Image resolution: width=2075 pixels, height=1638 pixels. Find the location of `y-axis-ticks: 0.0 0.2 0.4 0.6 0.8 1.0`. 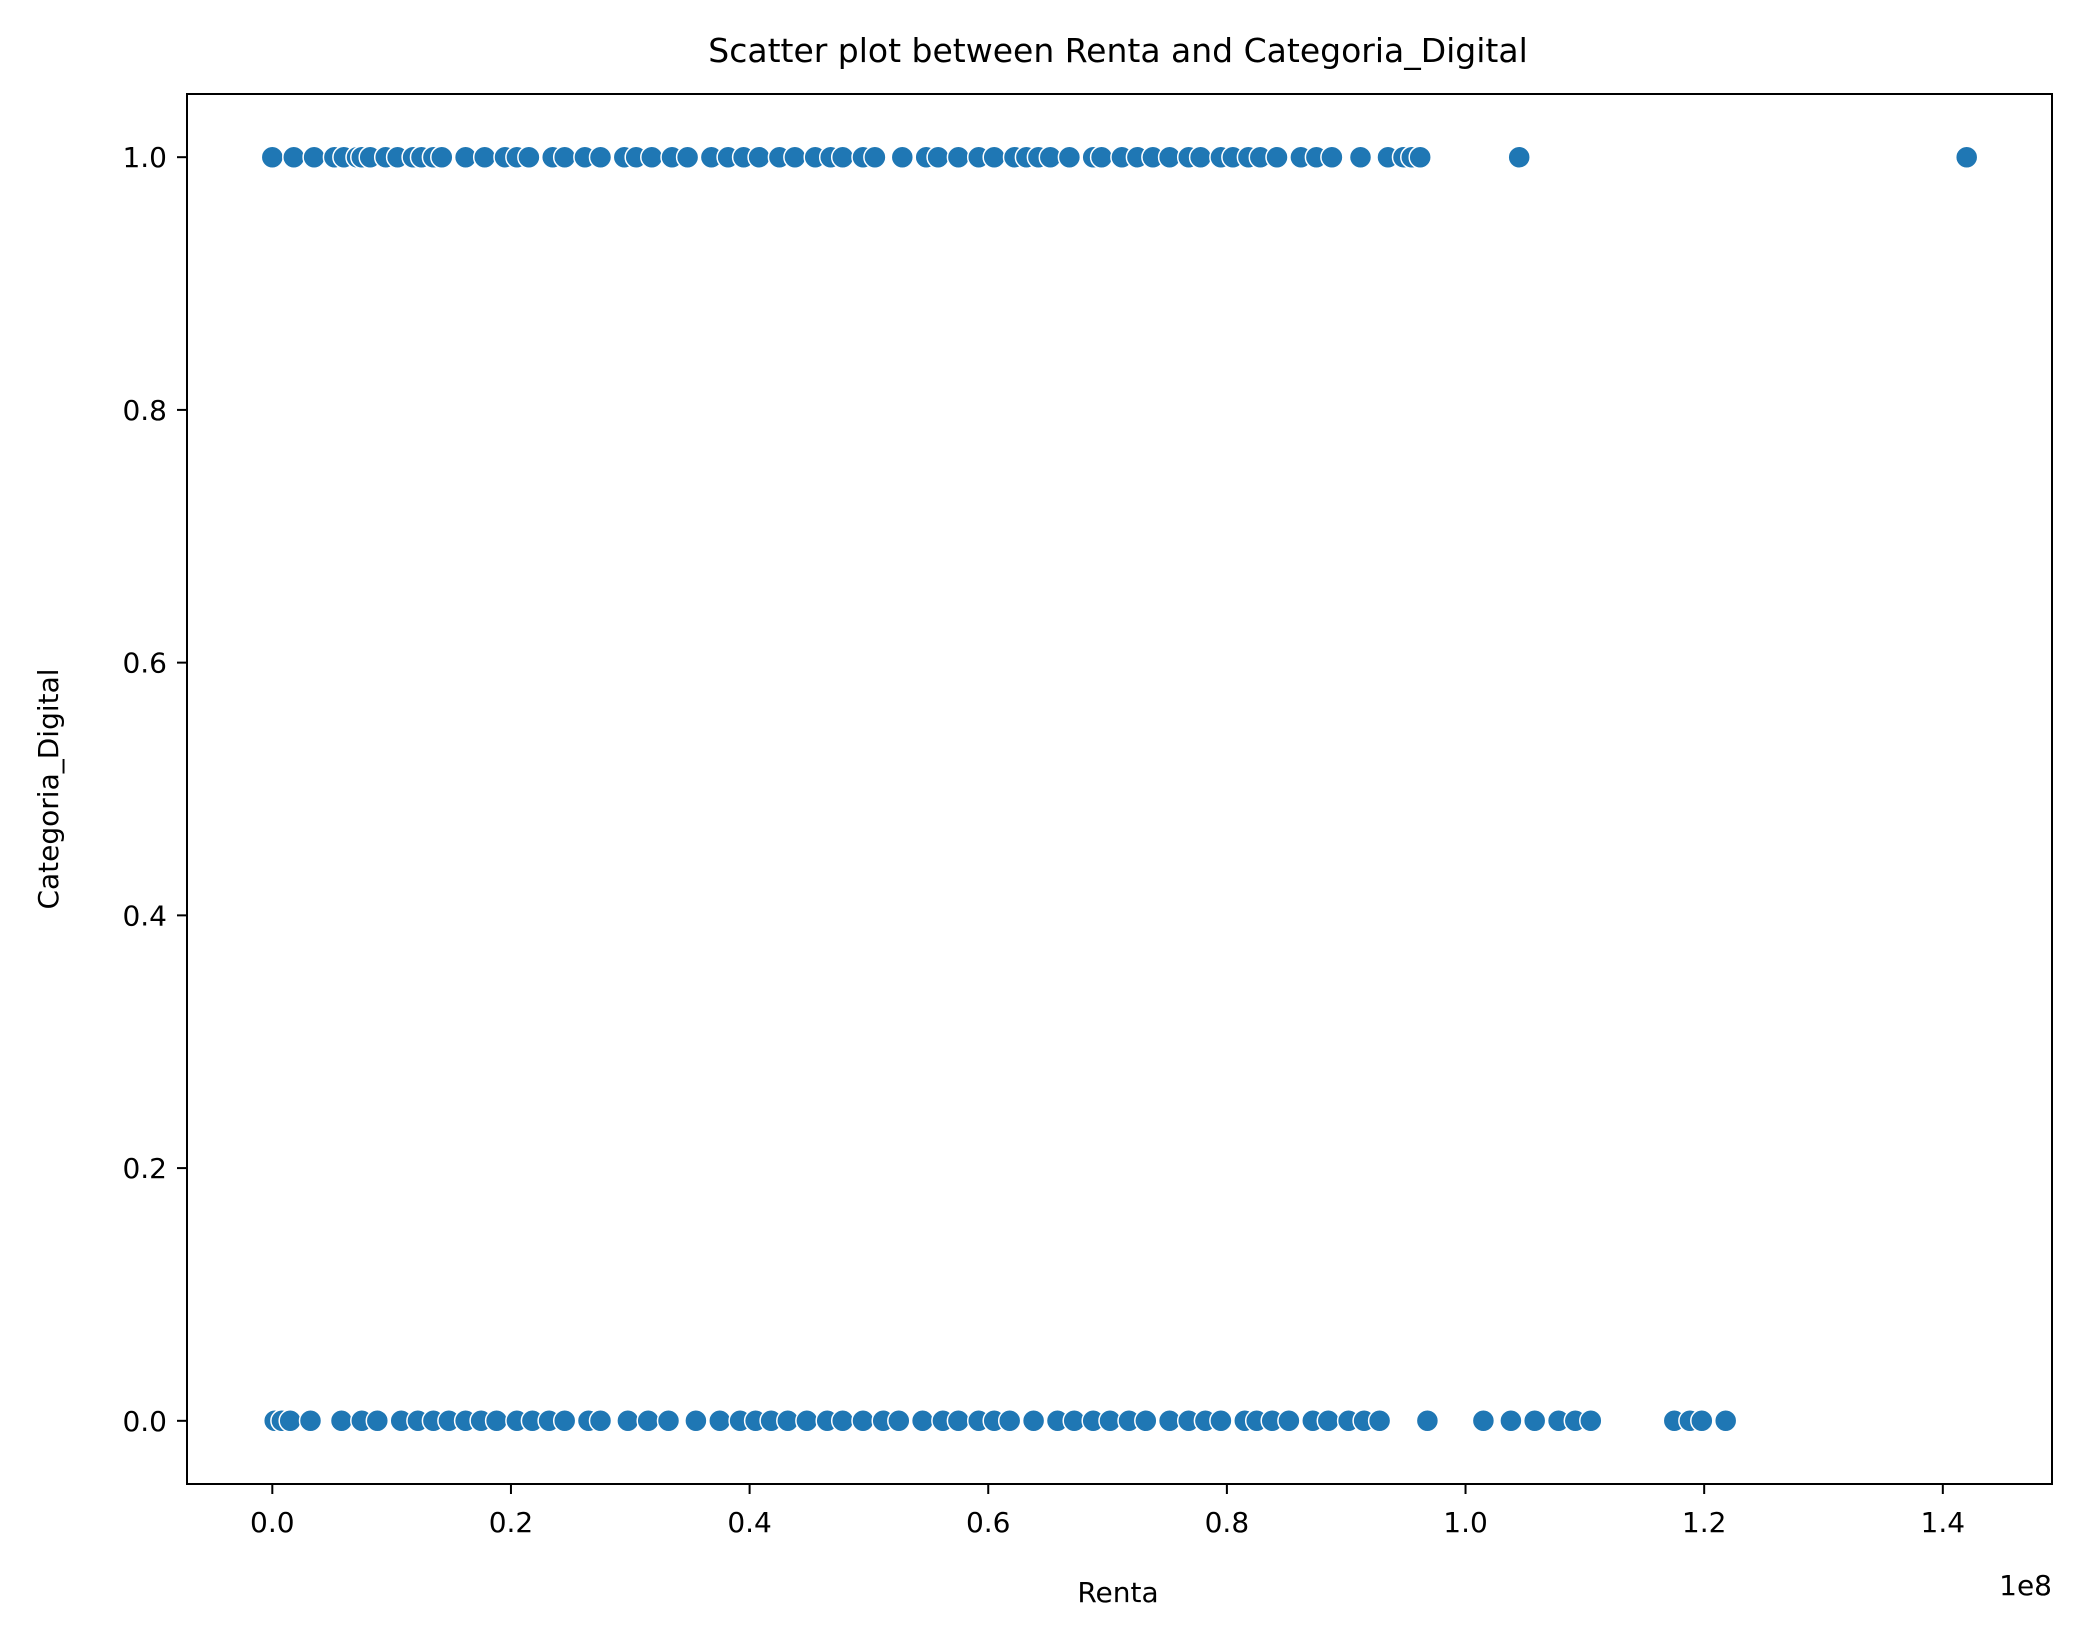

y-axis-ticks: 0.0 0.2 0.4 0.6 0.8 1.0 is located at coordinates (154, 789).